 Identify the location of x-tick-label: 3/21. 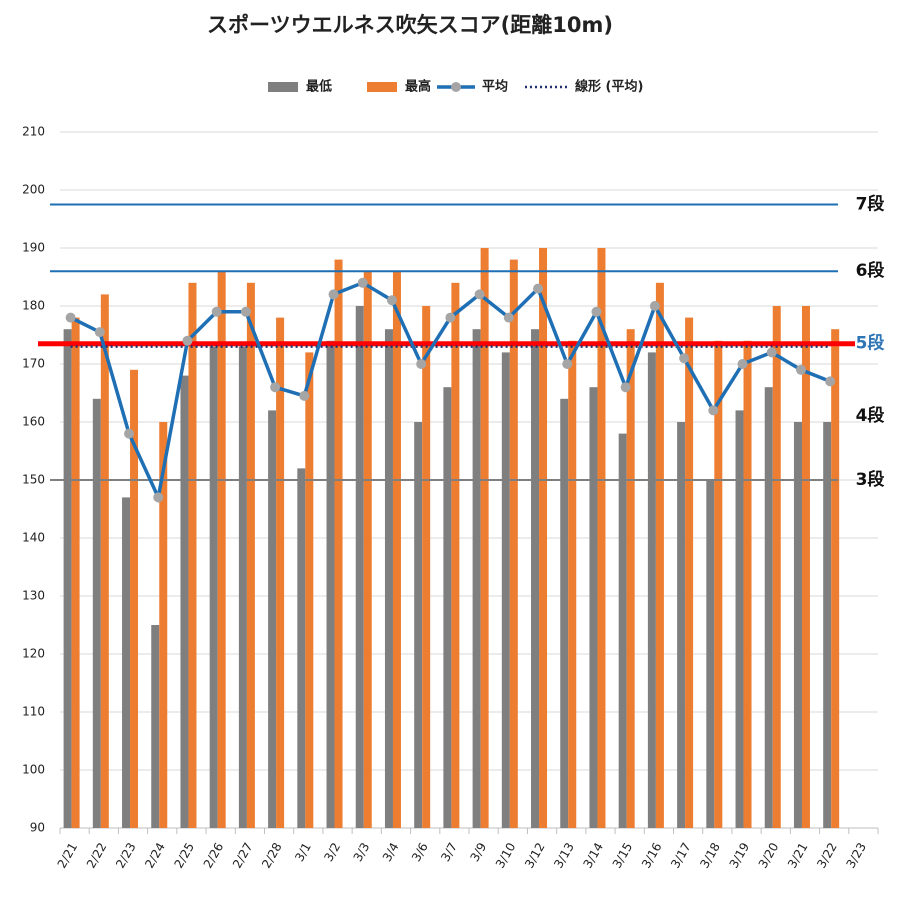
(798, 855).